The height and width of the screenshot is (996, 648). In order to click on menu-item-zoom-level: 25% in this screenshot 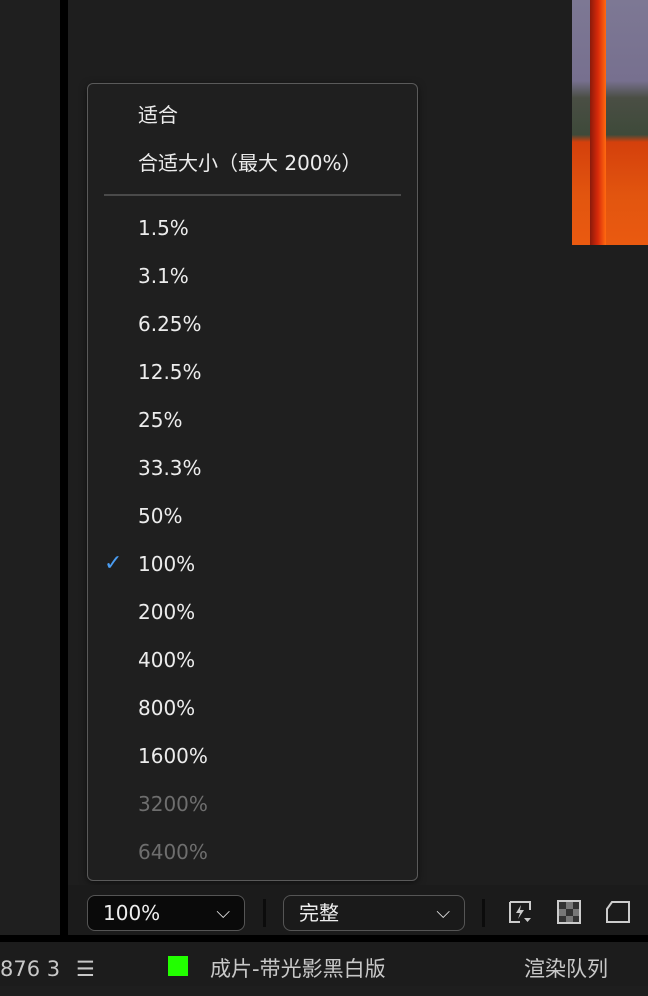, I will do `click(160, 420)`.